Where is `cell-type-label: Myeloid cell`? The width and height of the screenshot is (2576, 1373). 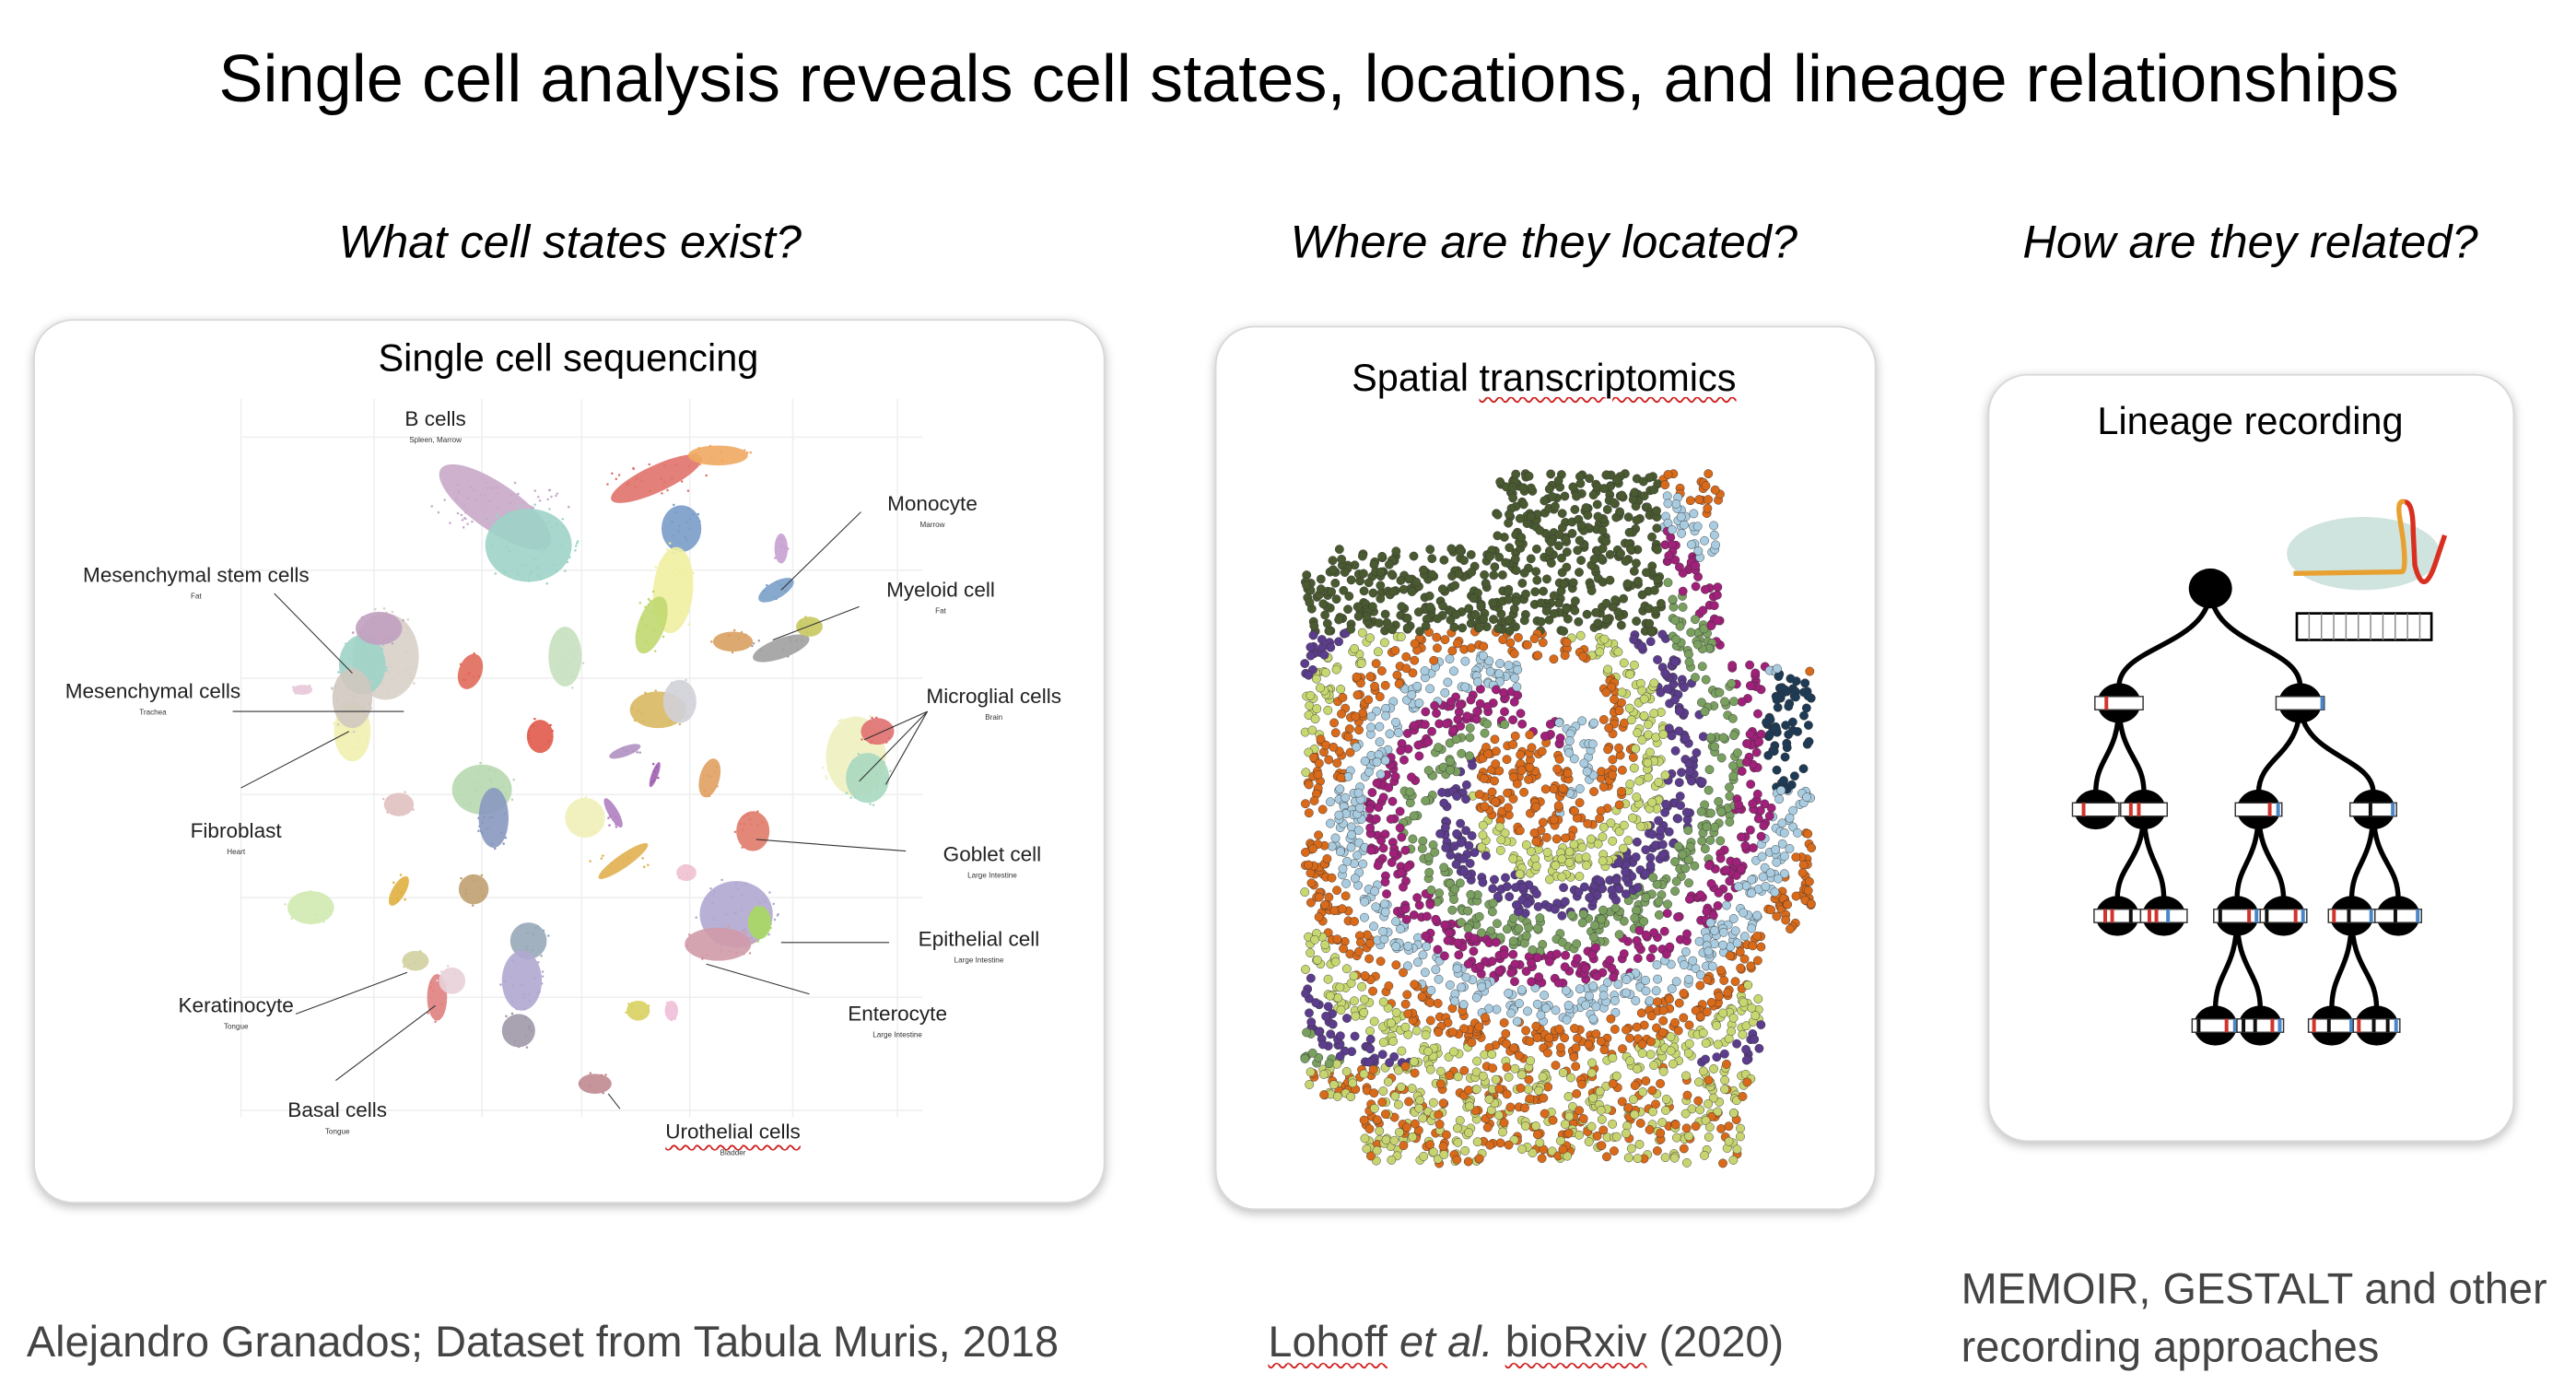 cell-type-label: Myeloid cell is located at coordinates (940, 590).